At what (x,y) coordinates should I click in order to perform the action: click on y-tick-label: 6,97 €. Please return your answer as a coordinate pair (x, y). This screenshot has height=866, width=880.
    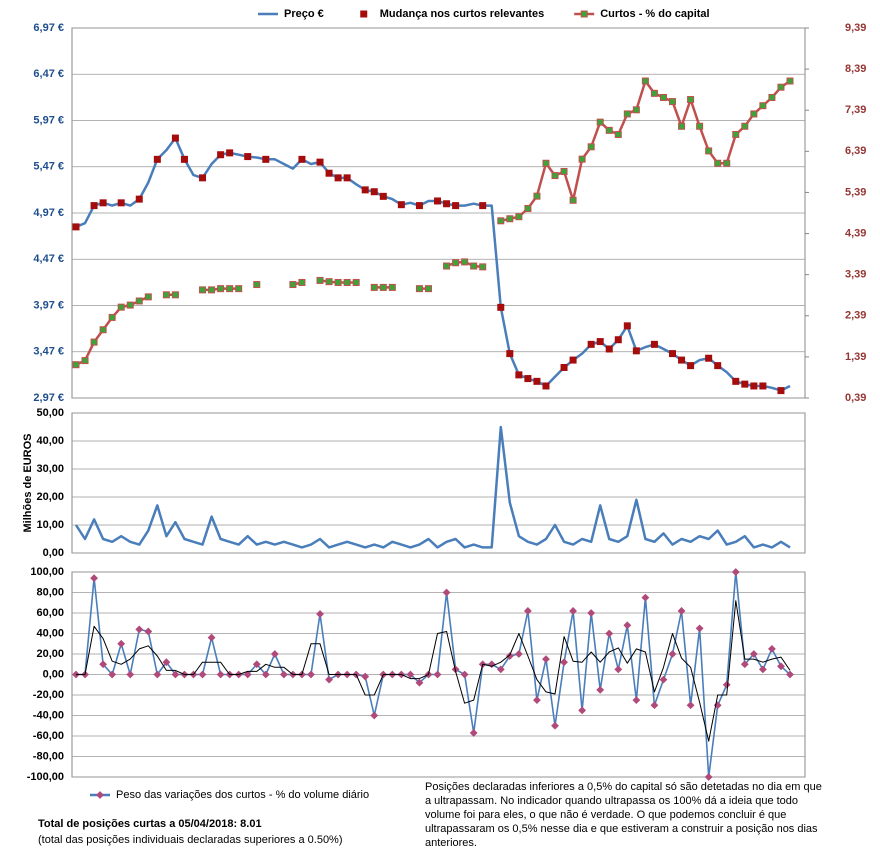
    Looking at the image, I should click on (48, 28).